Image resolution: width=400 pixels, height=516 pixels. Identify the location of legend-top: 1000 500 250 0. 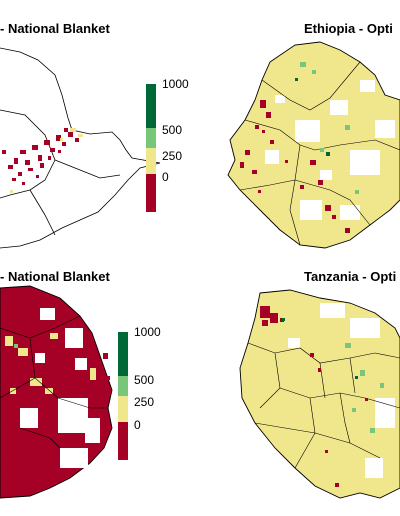
(171, 145).